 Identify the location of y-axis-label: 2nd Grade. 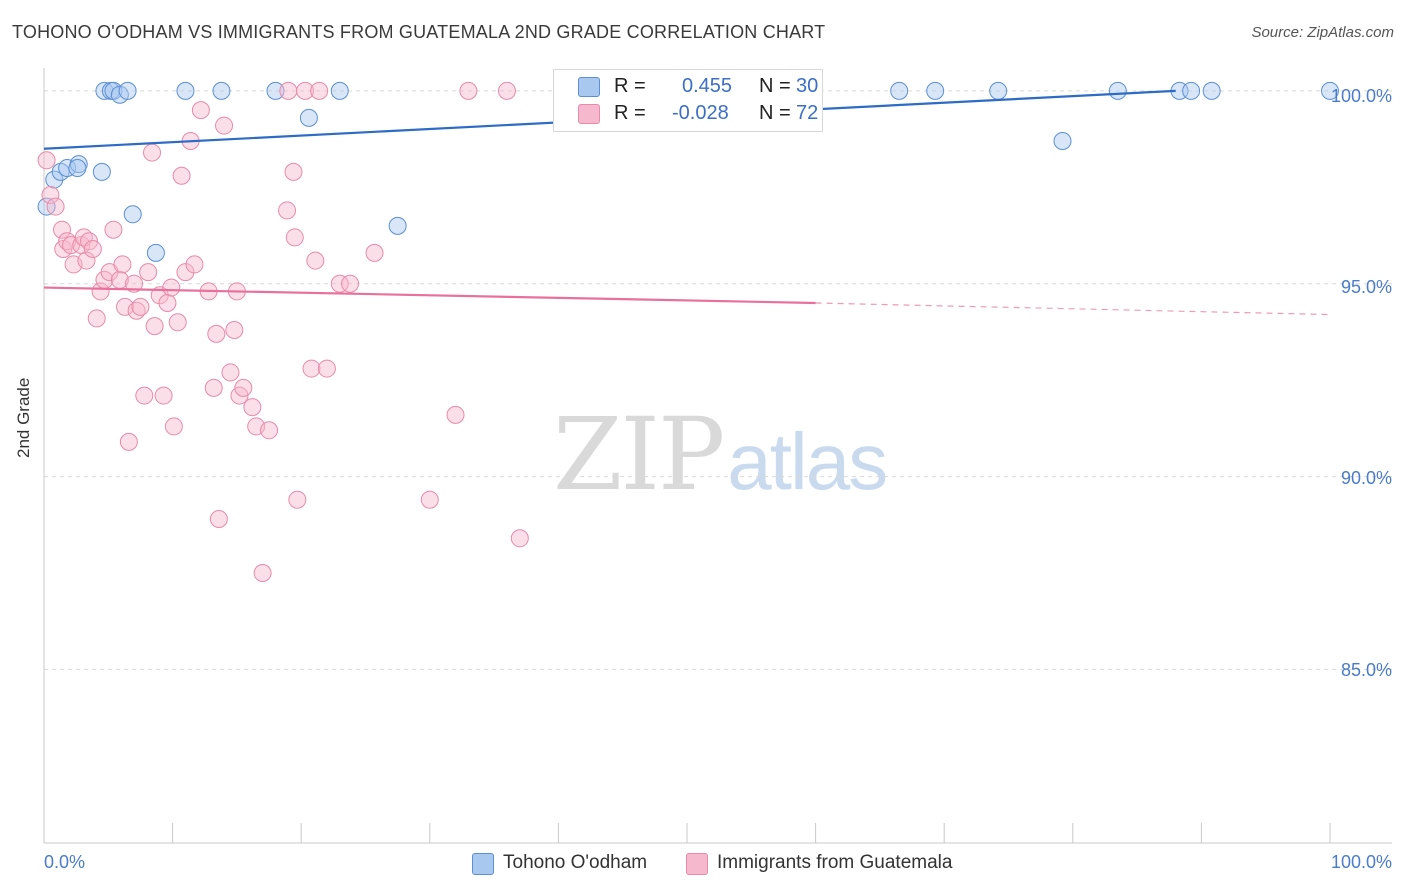
(23, 417).